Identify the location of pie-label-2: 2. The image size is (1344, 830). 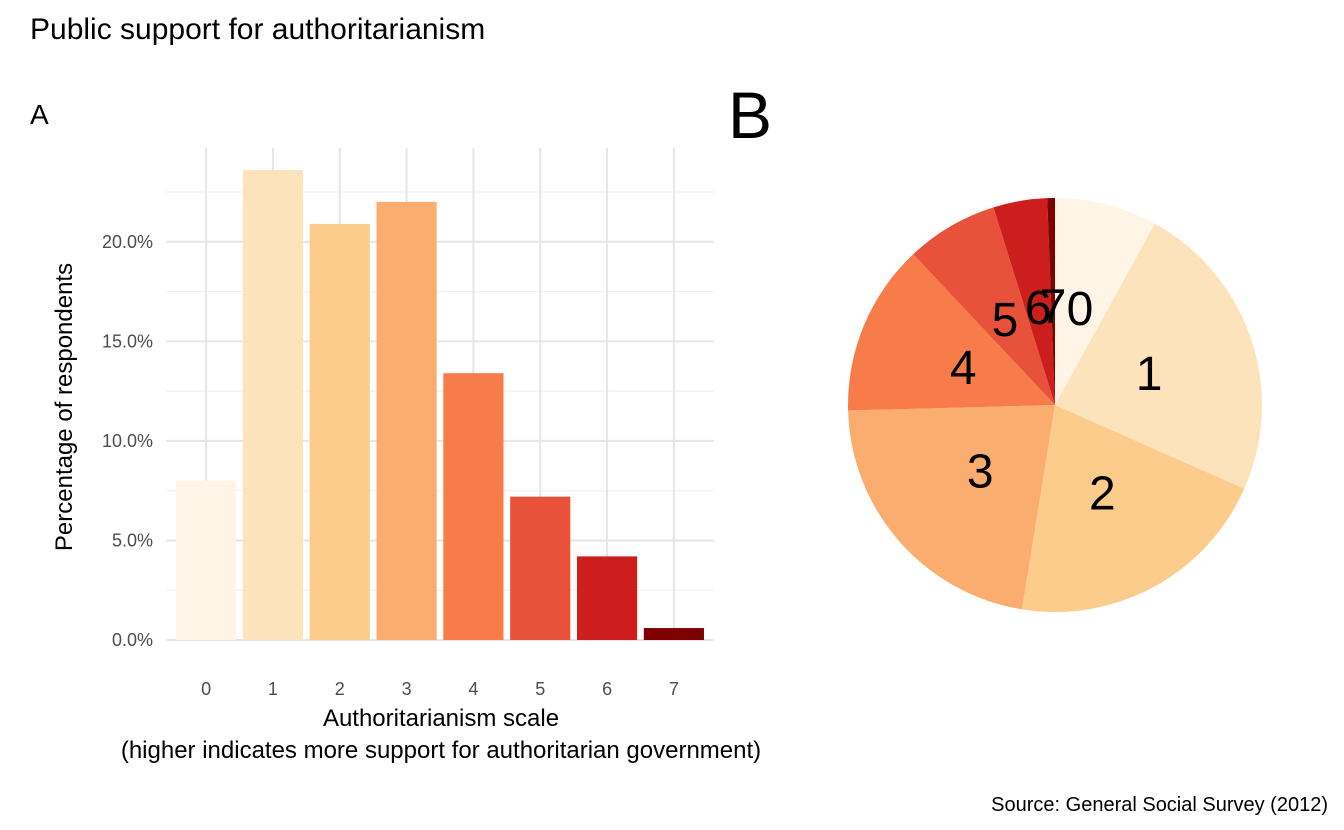
(1102, 493).